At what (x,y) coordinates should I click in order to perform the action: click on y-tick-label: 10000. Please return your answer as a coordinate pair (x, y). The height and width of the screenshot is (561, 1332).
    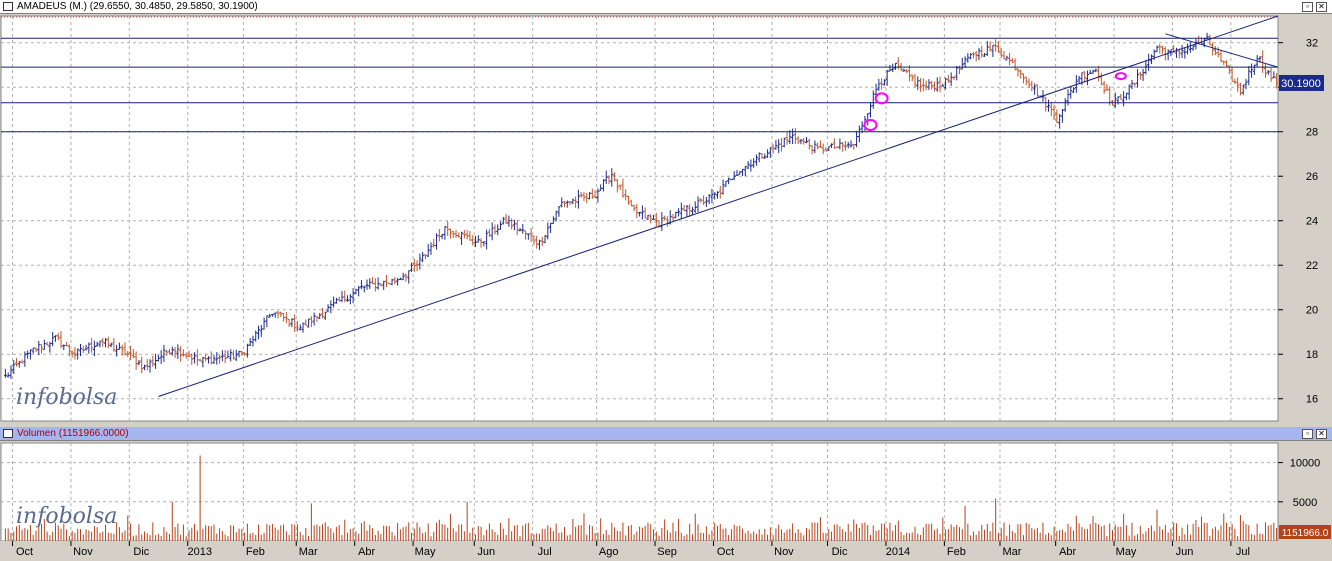
    Looking at the image, I should click on (1305, 464).